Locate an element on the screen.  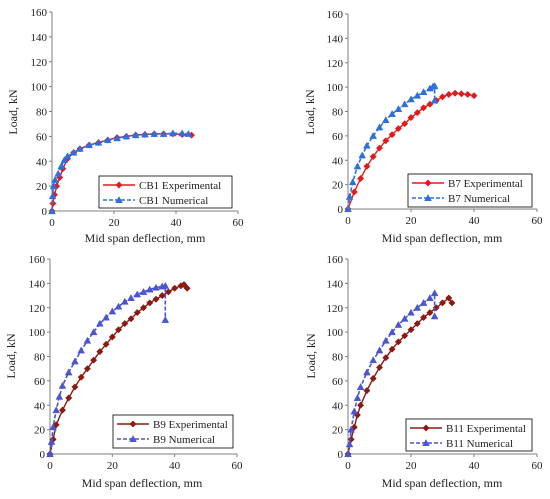
legend-label-experimental: B9 Experimental is located at coordinates (190, 425).